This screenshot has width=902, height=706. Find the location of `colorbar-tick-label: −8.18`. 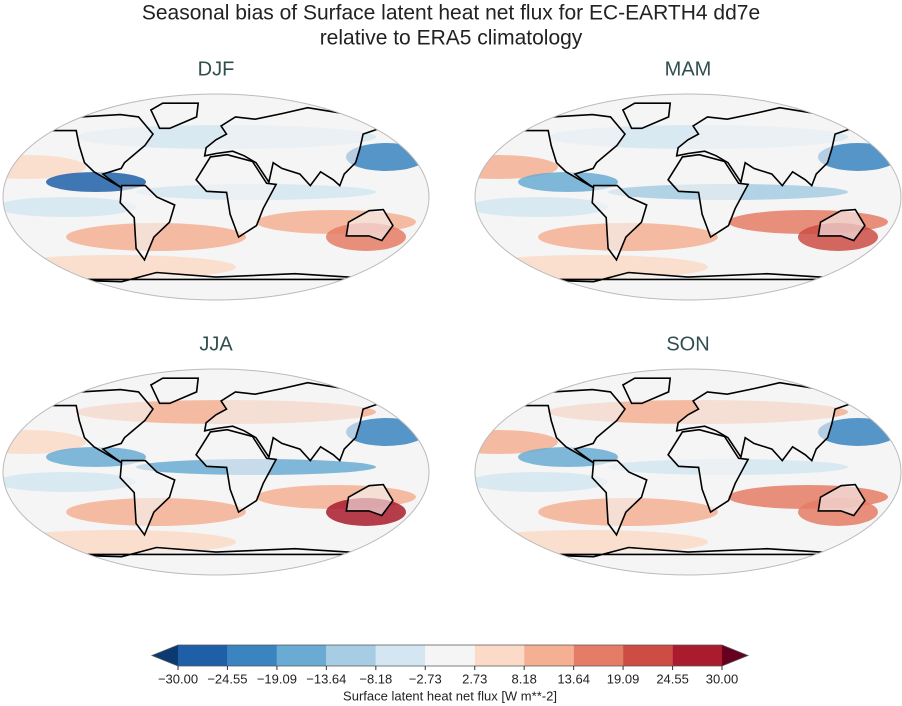

colorbar-tick-label: −8.18 is located at coordinates (375, 678).